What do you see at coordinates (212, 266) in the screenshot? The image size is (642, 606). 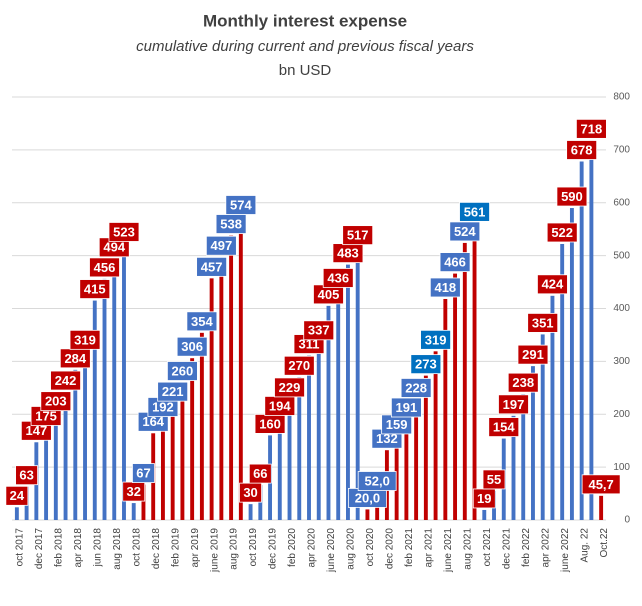 I see `value-label: 457` at bounding box center [212, 266].